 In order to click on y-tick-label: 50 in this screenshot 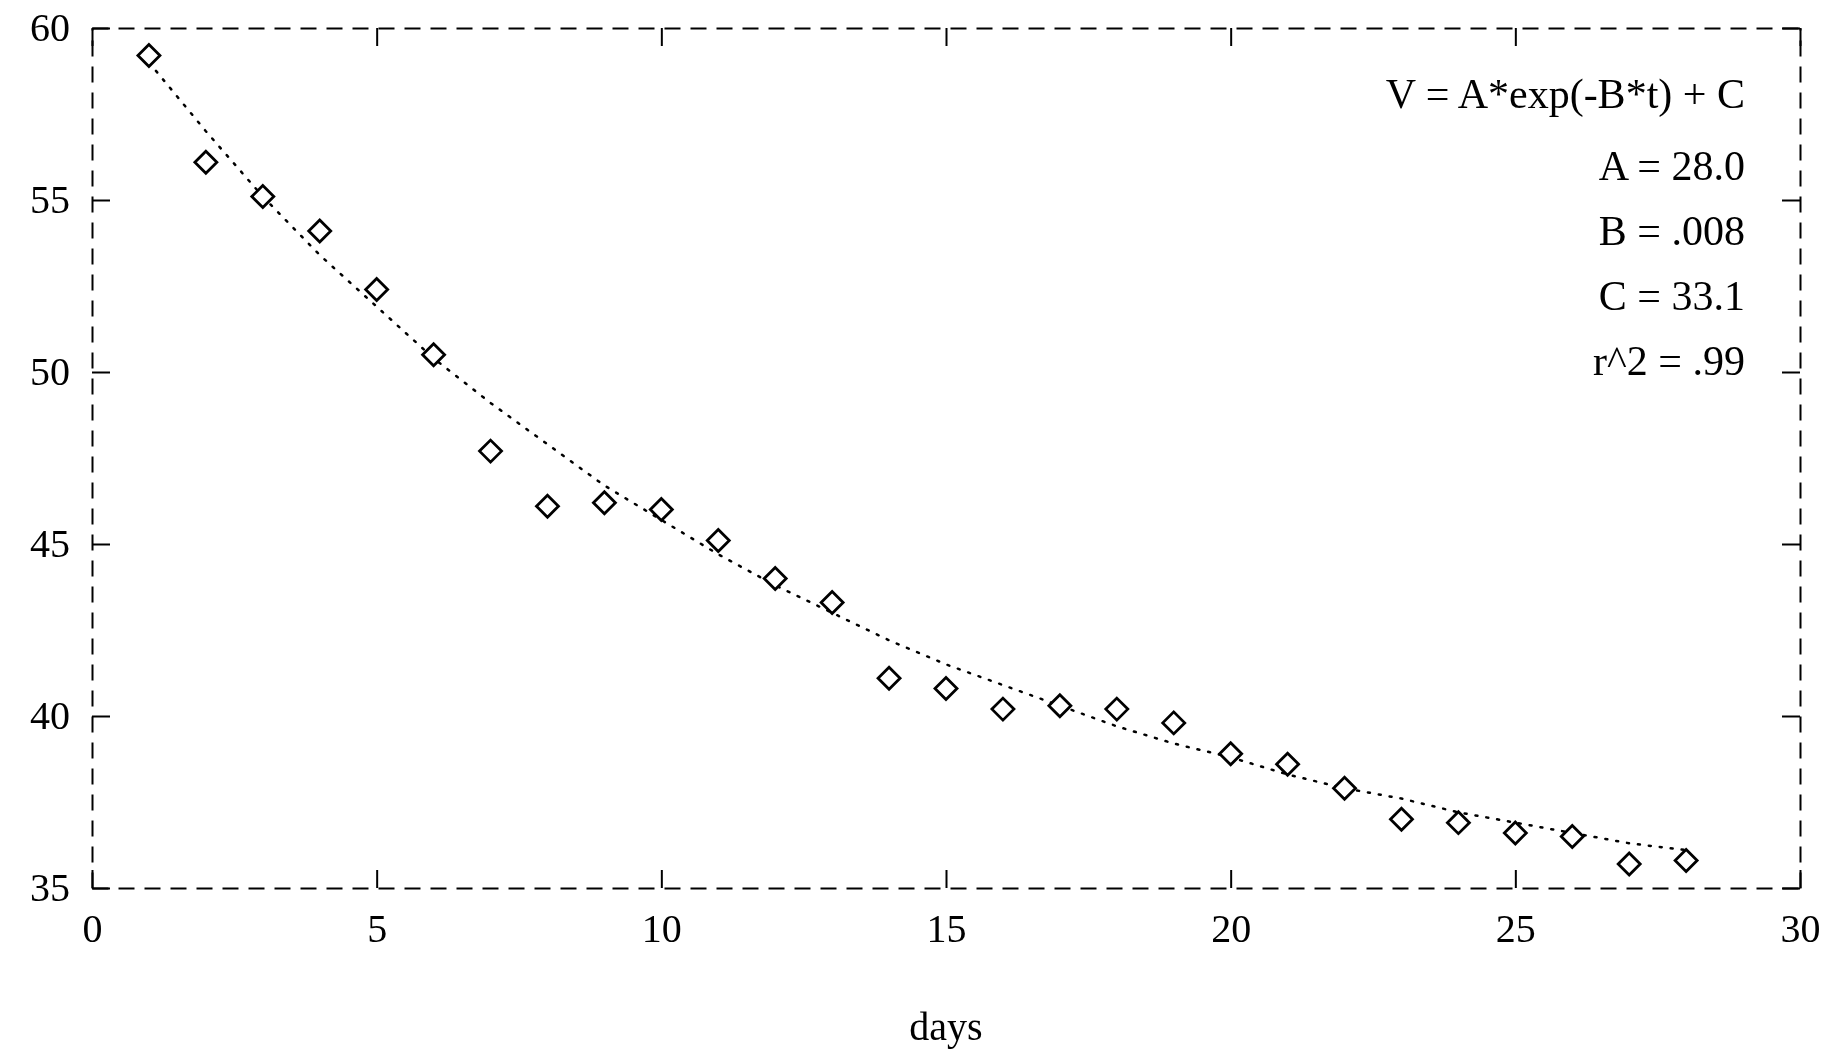, I will do `click(50, 372)`.